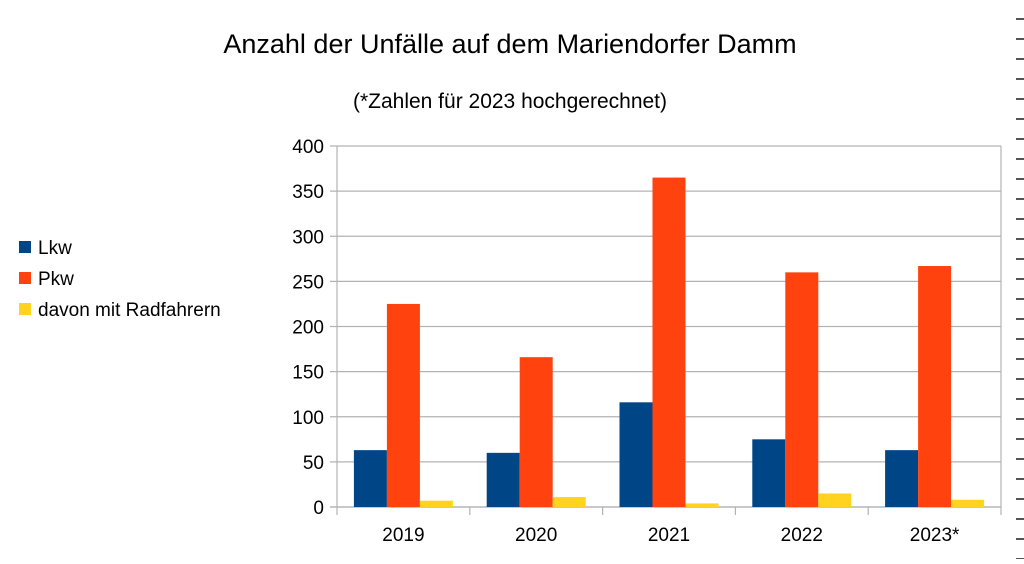  Describe the element at coordinates (318, 508) in the screenshot. I see `y-tick-label: 0` at that location.